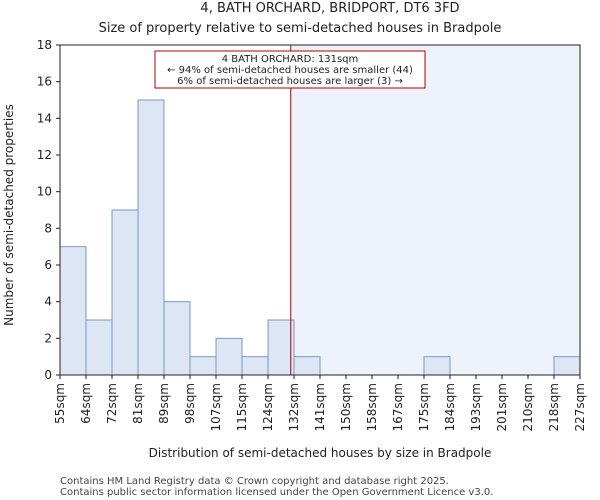  Describe the element at coordinates (424, 407) in the screenshot. I see `x-tick-label: 175sqm` at that location.